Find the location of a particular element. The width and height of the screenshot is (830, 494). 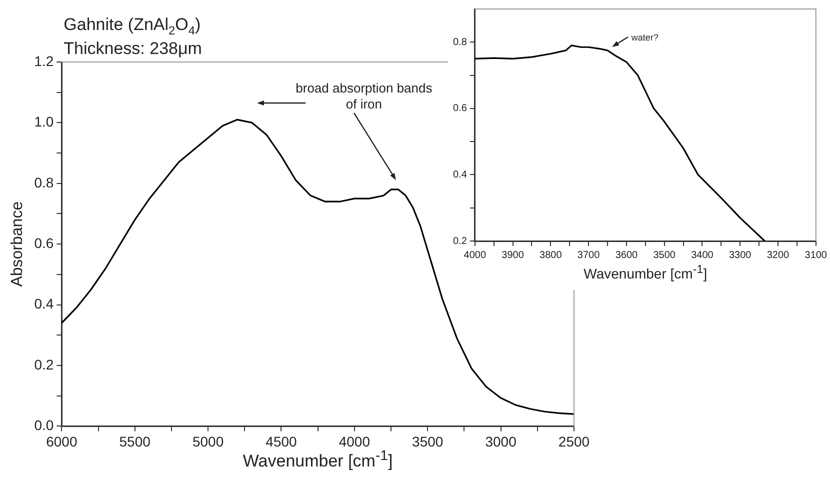

x-tick-label: 3700 is located at coordinates (588, 255).